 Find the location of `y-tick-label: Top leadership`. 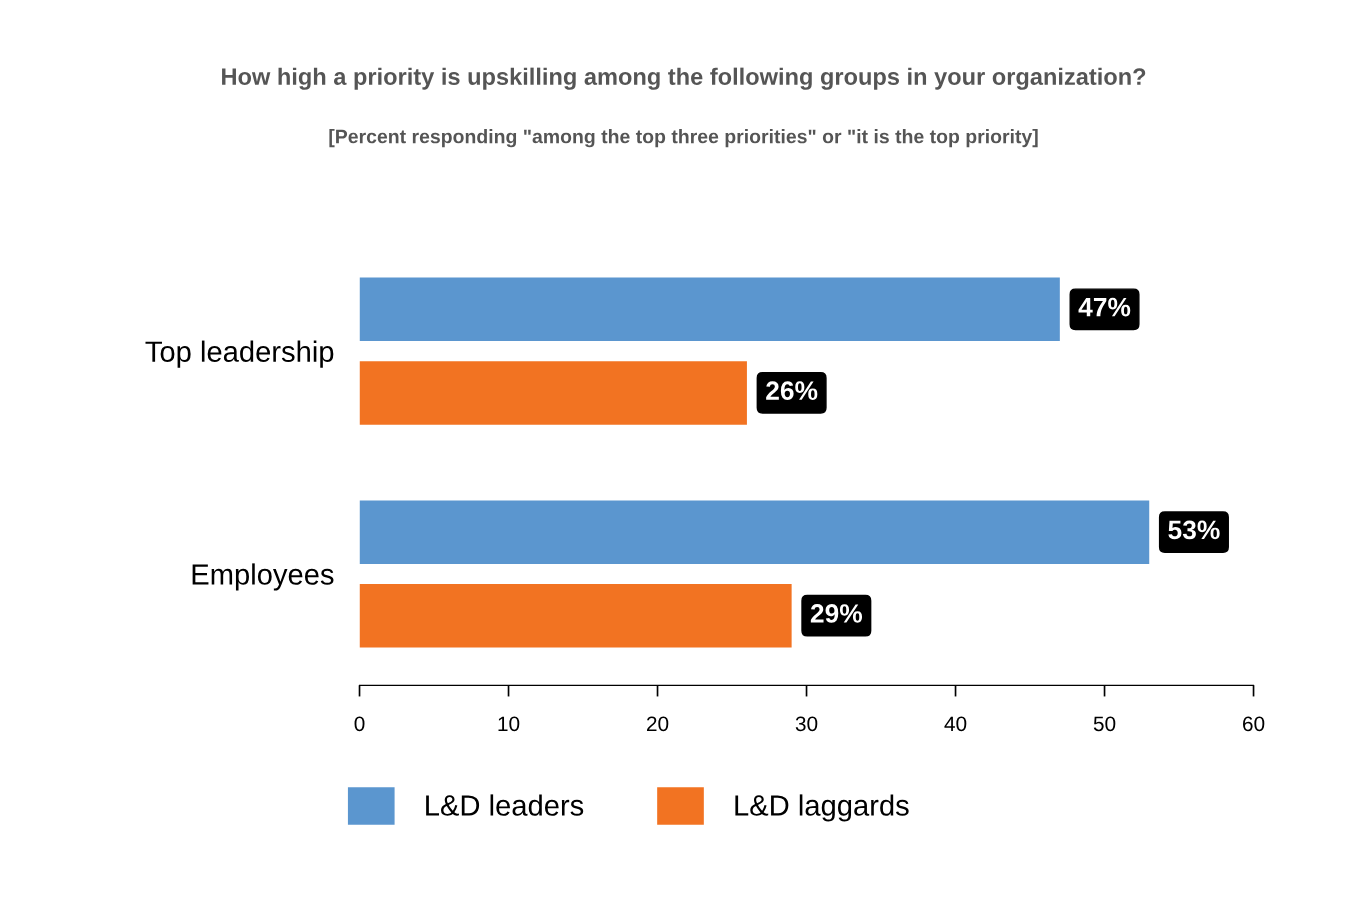

y-tick-label: Top leadership is located at coordinates (239, 354).